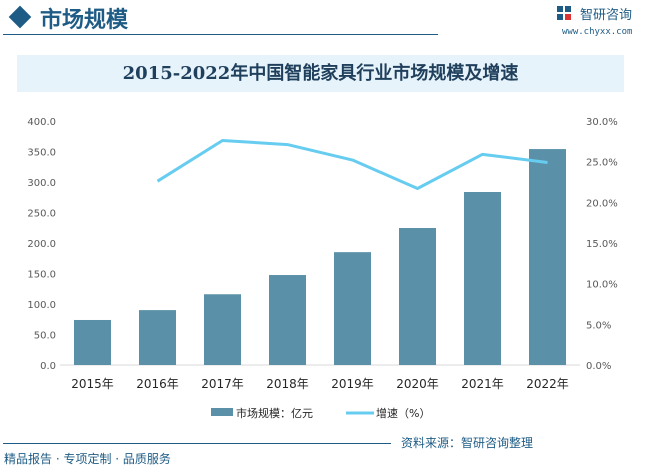 The image size is (650, 467). Describe the element at coordinates (87, 459) in the screenshot. I see `slogan: 精品报告 · 专项定制 · 品质服务` at that location.